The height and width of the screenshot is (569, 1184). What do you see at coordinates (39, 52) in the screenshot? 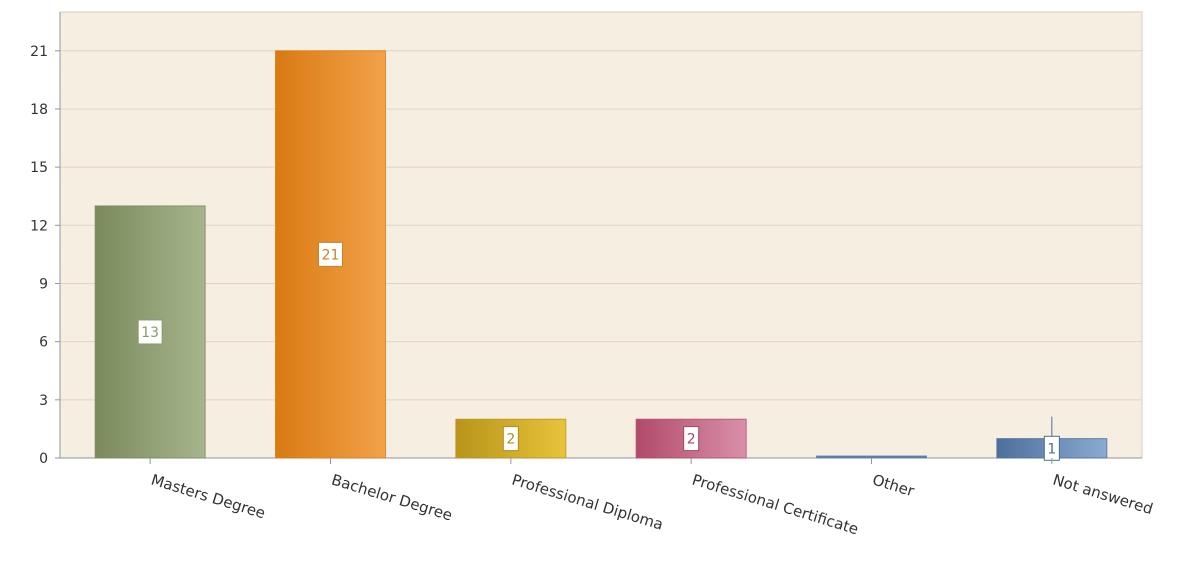
I see `y-tick-label: 21` at bounding box center [39, 52].